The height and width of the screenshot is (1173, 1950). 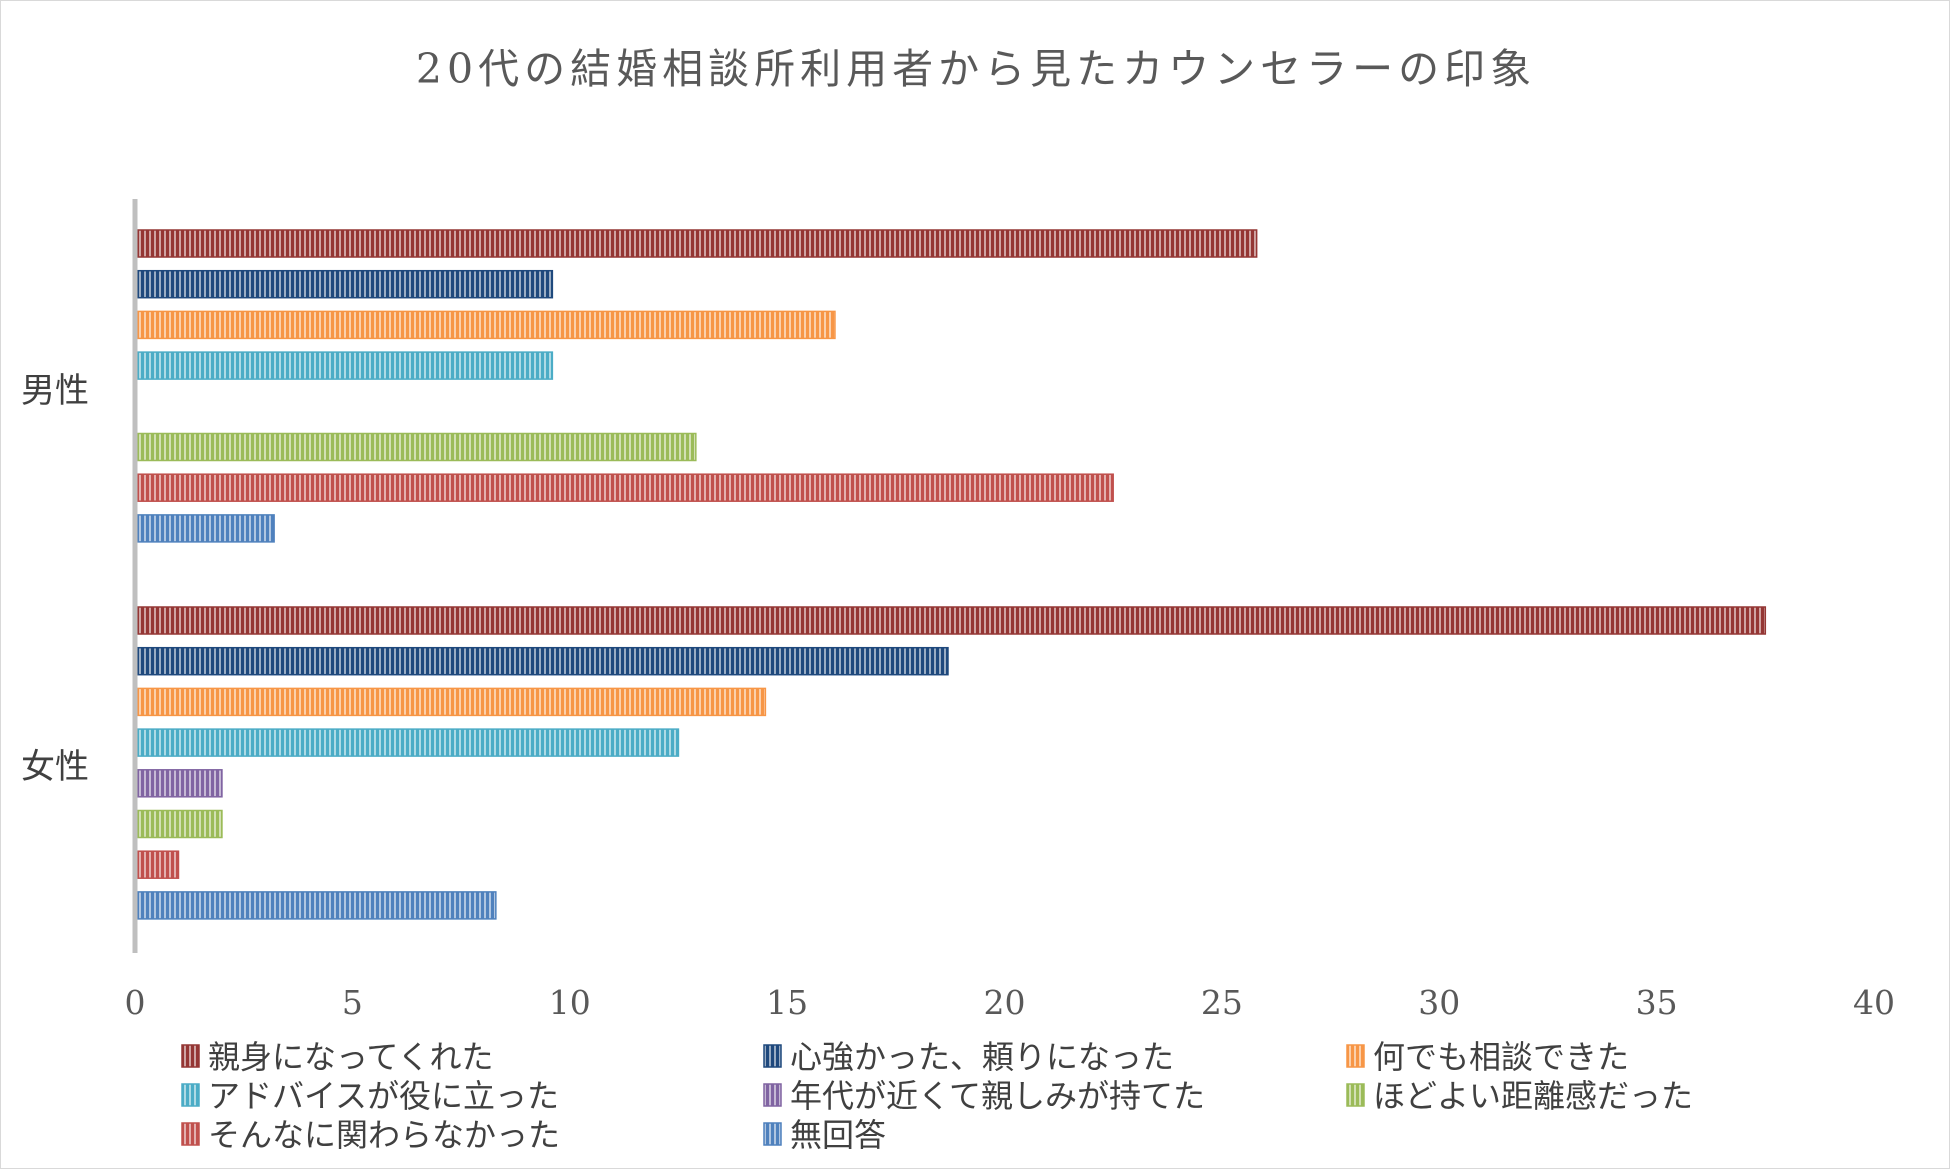 I want to click on legend-item: ほどよい距離感だった, so click(x=1519, y=1096).